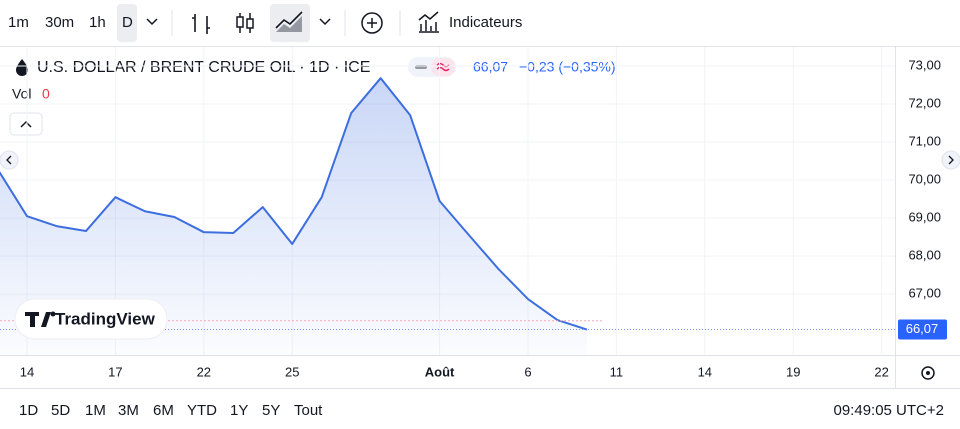  I want to click on range-button: 1D, so click(28, 410).